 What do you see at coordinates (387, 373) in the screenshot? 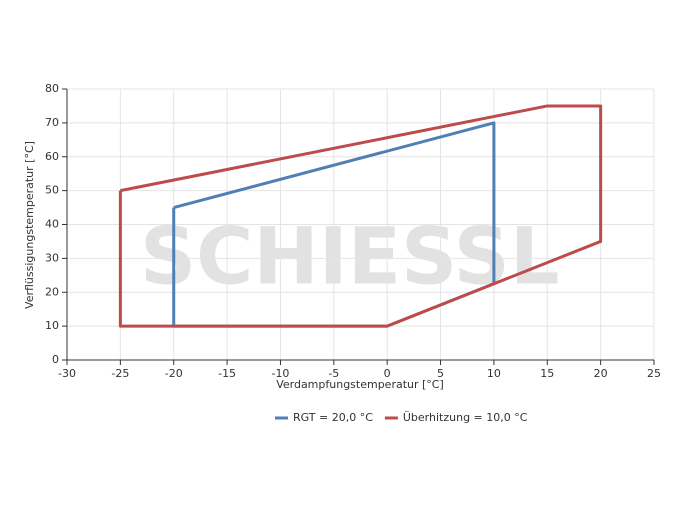
I see `x-tick-label: 0` at bounding box center [387, 373].